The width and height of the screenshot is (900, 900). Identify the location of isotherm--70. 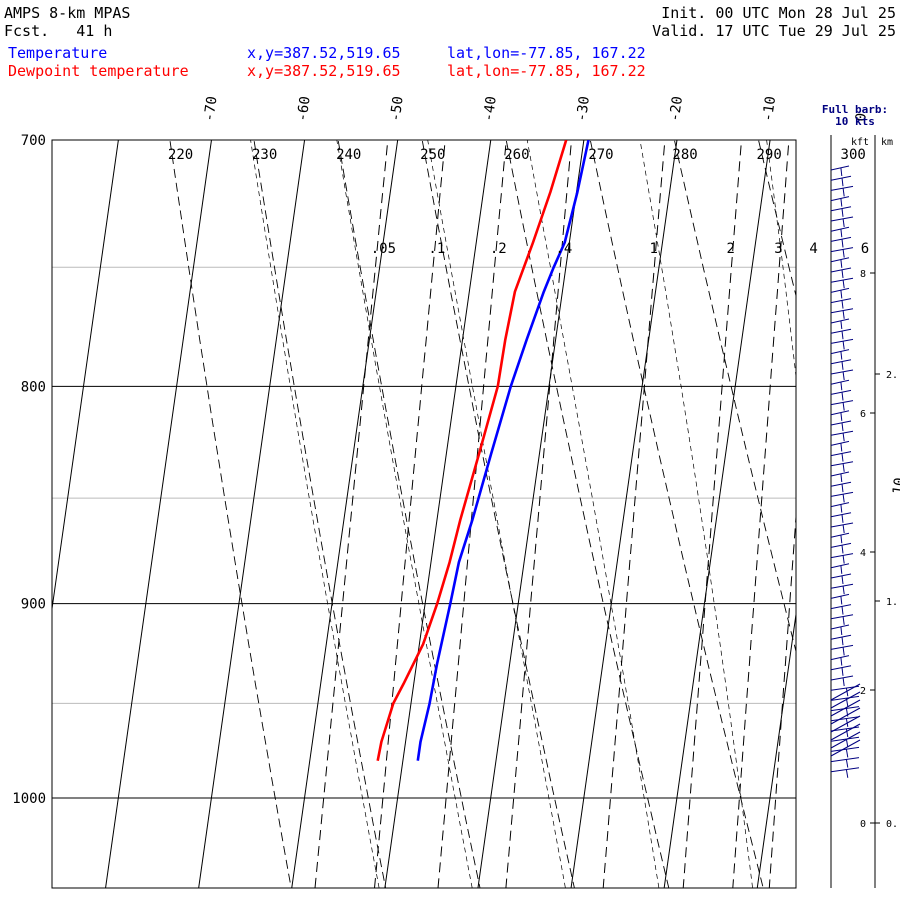
(158, 514).